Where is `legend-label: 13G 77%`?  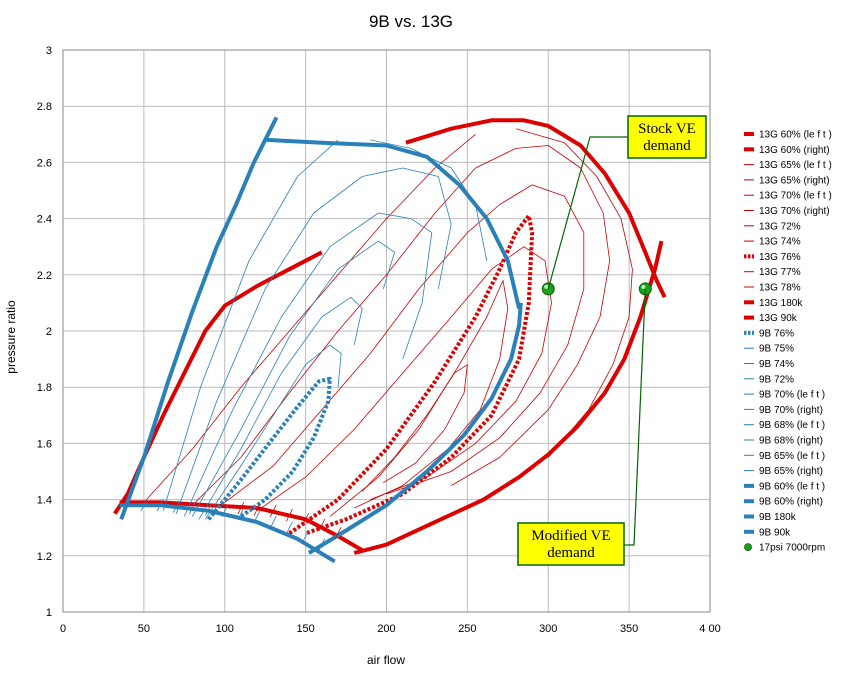
legend-label: 13G 77% is located at coordinates (780, 272).